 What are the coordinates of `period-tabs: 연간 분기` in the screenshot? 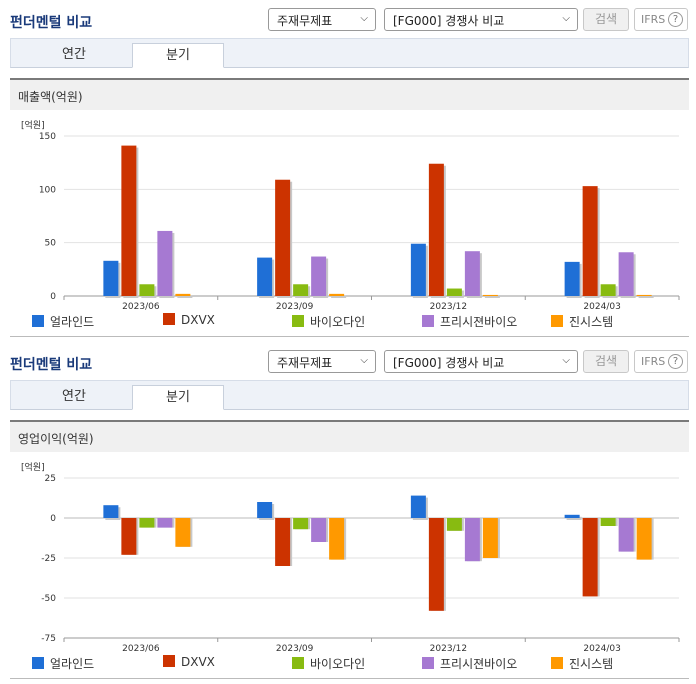 It's located at (349, 395).